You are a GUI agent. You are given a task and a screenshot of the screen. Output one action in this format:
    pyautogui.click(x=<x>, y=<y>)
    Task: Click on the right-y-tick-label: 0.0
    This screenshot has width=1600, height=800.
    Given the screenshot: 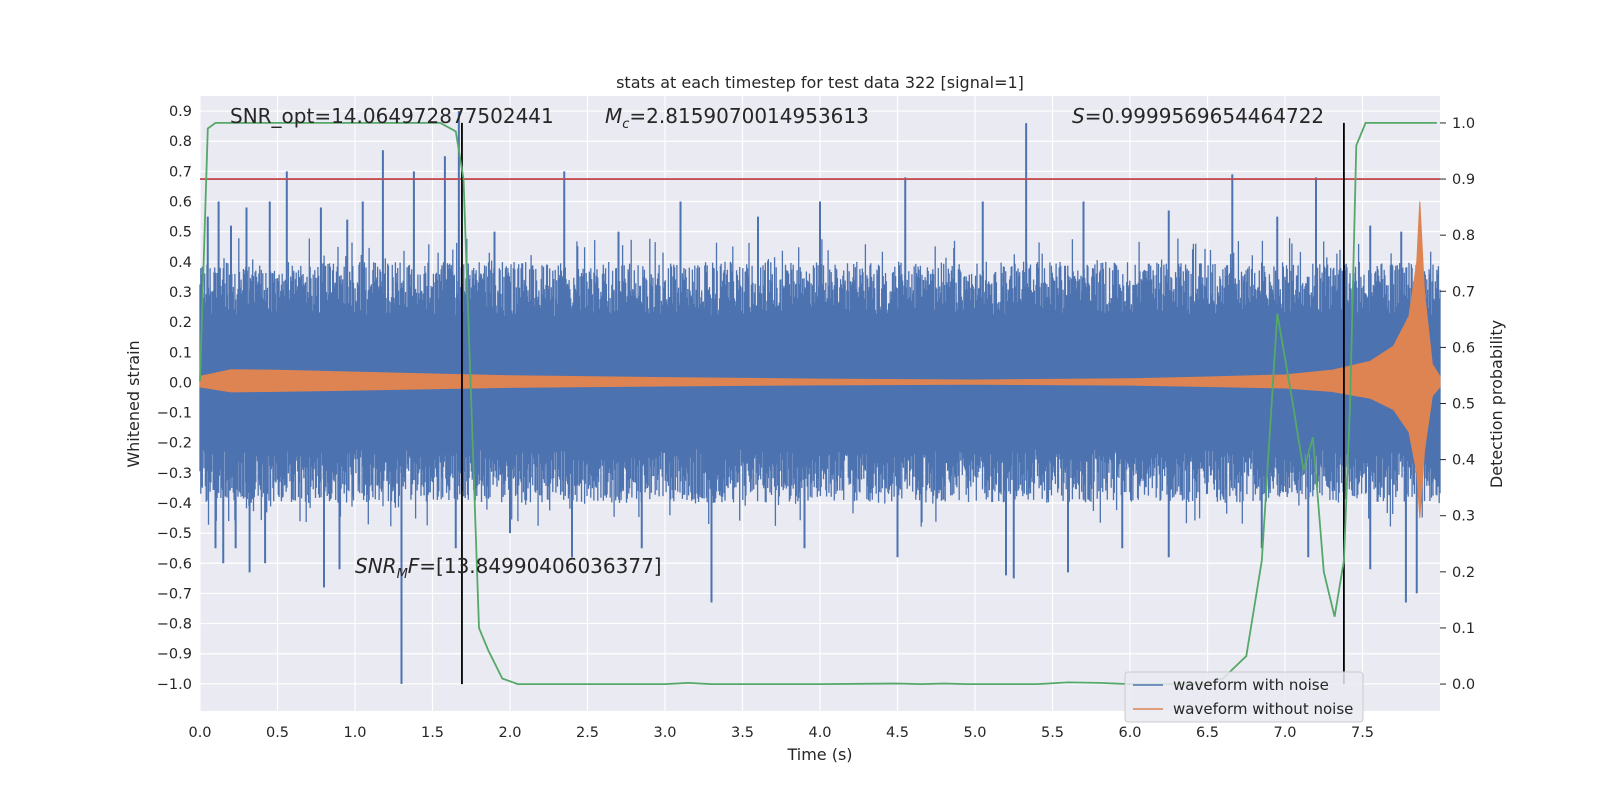 What is the action you would take?
    pyautogui.click(x=1463, y=685)
    